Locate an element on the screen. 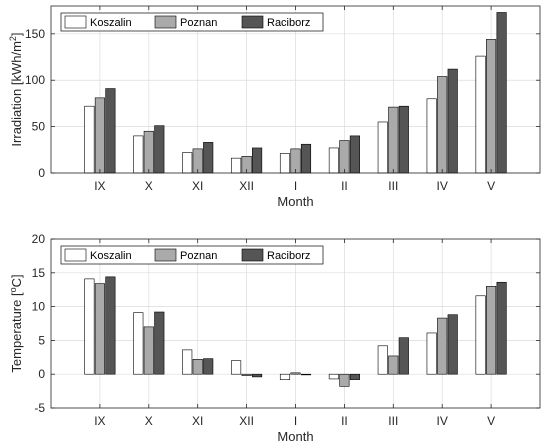  y-tick-label: 50 is located at coordinates (39, 127).